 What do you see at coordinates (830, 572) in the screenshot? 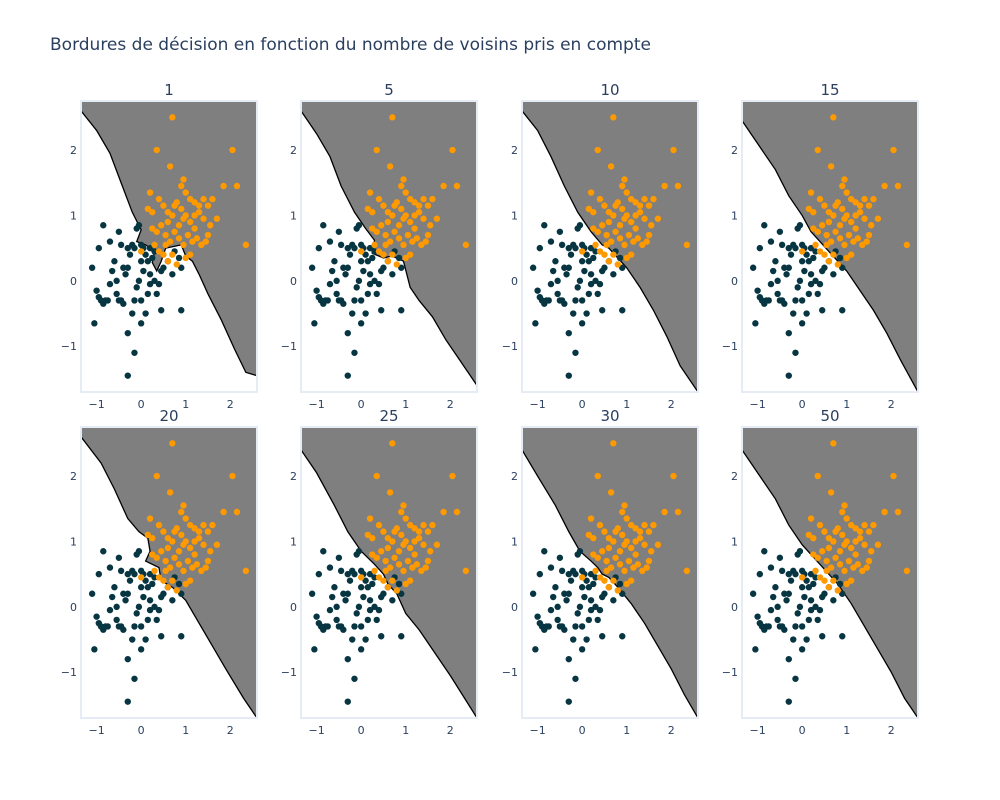
I see `axes-frame` at bounding box center [830, 572].